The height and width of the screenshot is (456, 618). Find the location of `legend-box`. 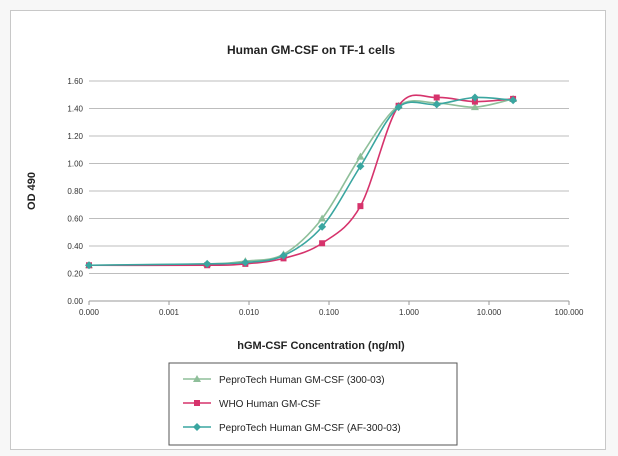

legend-box is located at coordinates (313, 404).